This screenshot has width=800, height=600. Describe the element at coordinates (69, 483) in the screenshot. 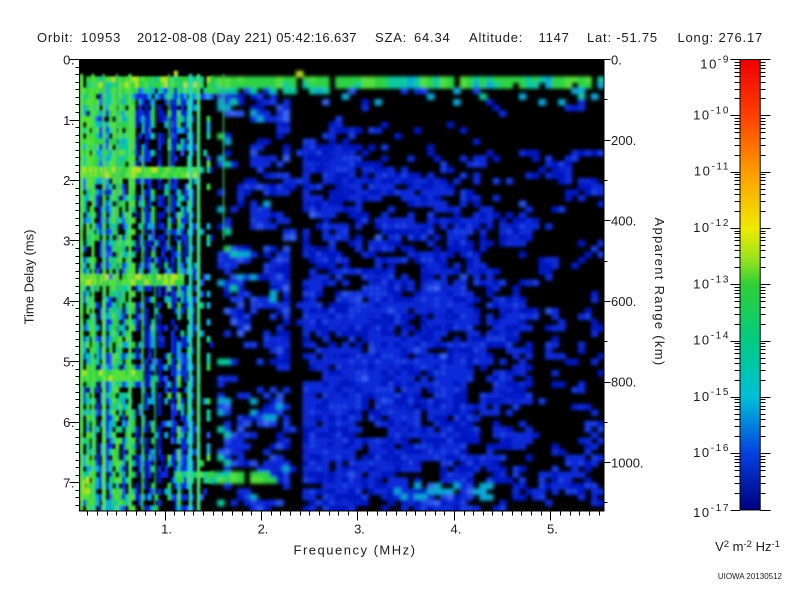

I see `svg-text: 7.` at that location.